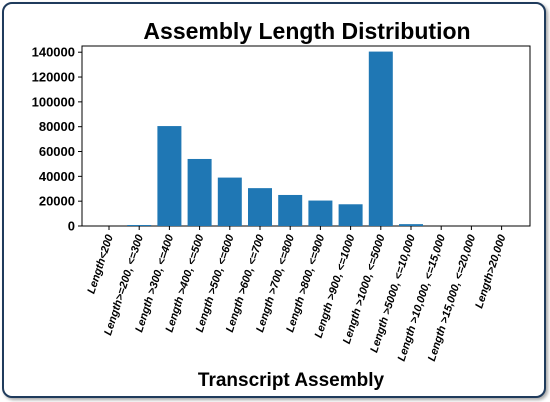 This screenshot has height=402, width=550. Describe the element at coordinates (291, 380) in the screenshot. I see `x-axis-label: Transcript Assembly` at that location.